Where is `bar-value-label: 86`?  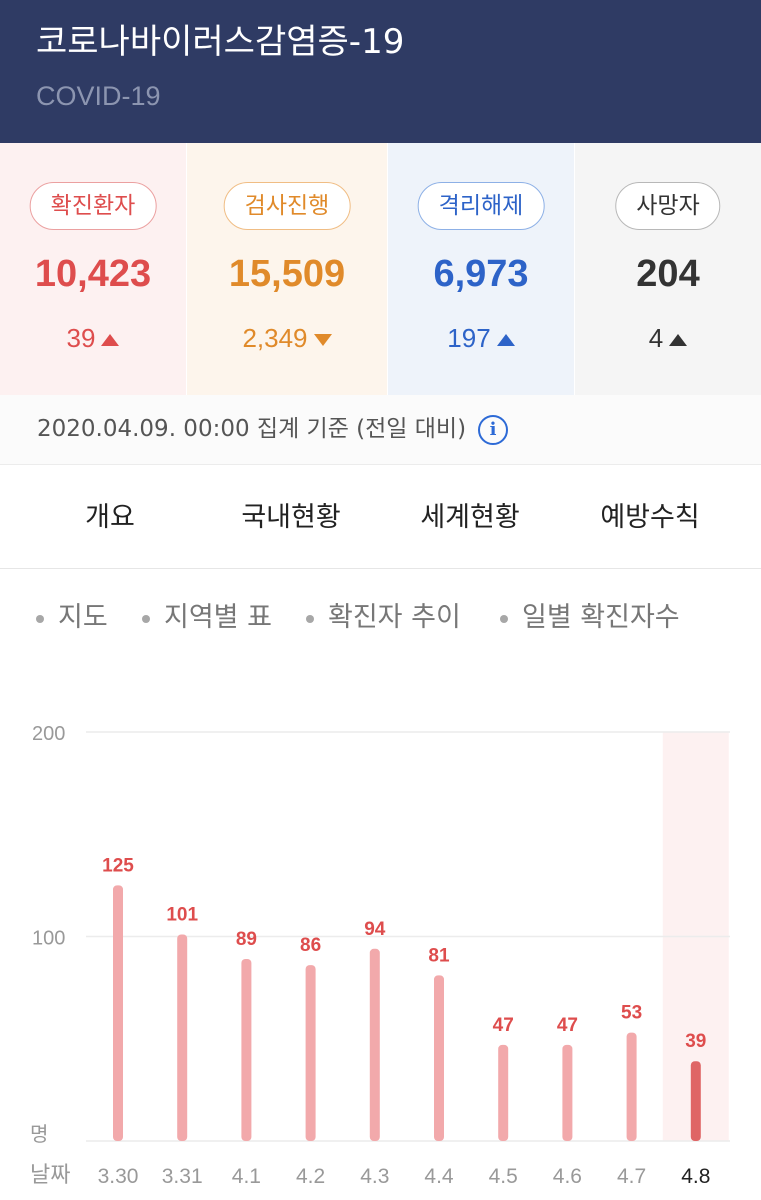 bar-value-label: 86 is located at coordinates (310, 945).